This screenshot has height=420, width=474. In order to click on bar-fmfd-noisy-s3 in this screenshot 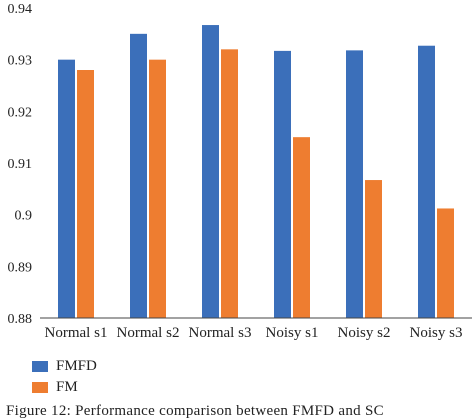, I will do `click(426, 181)`.